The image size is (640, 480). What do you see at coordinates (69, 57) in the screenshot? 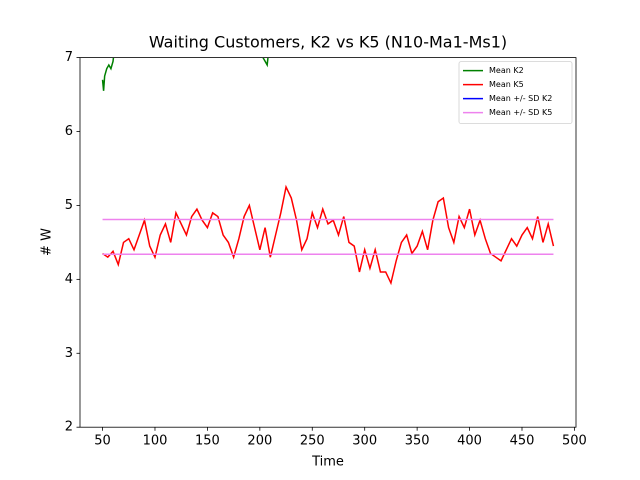
I see `y-tick-label: 7` at bounding box center [69, 57].